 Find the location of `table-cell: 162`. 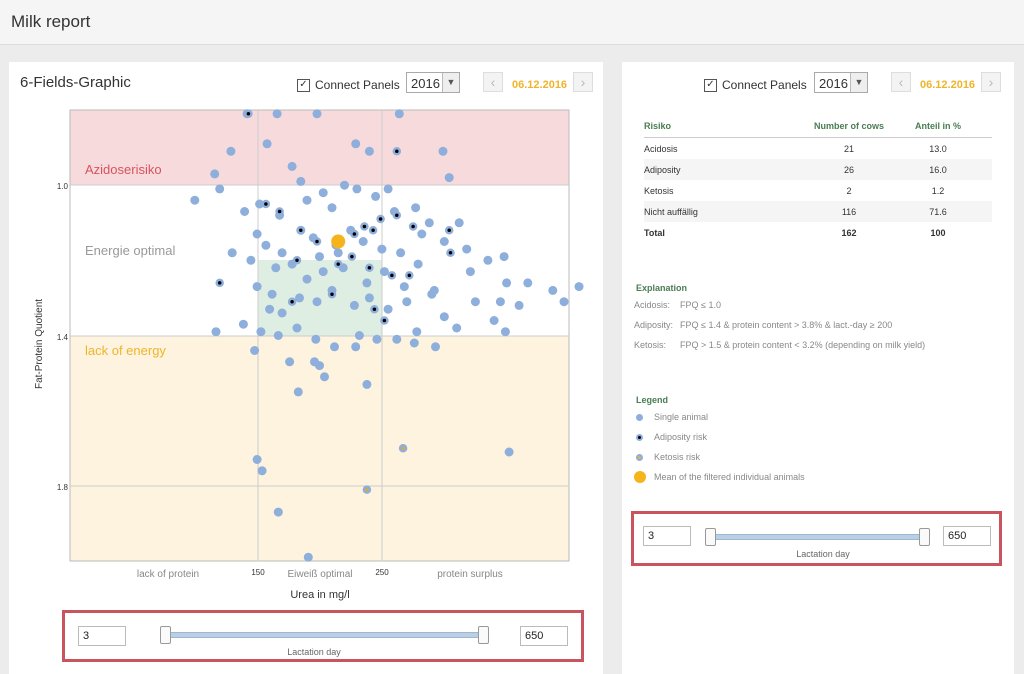

table-cell: 162 is located at coordinates (849, 232).